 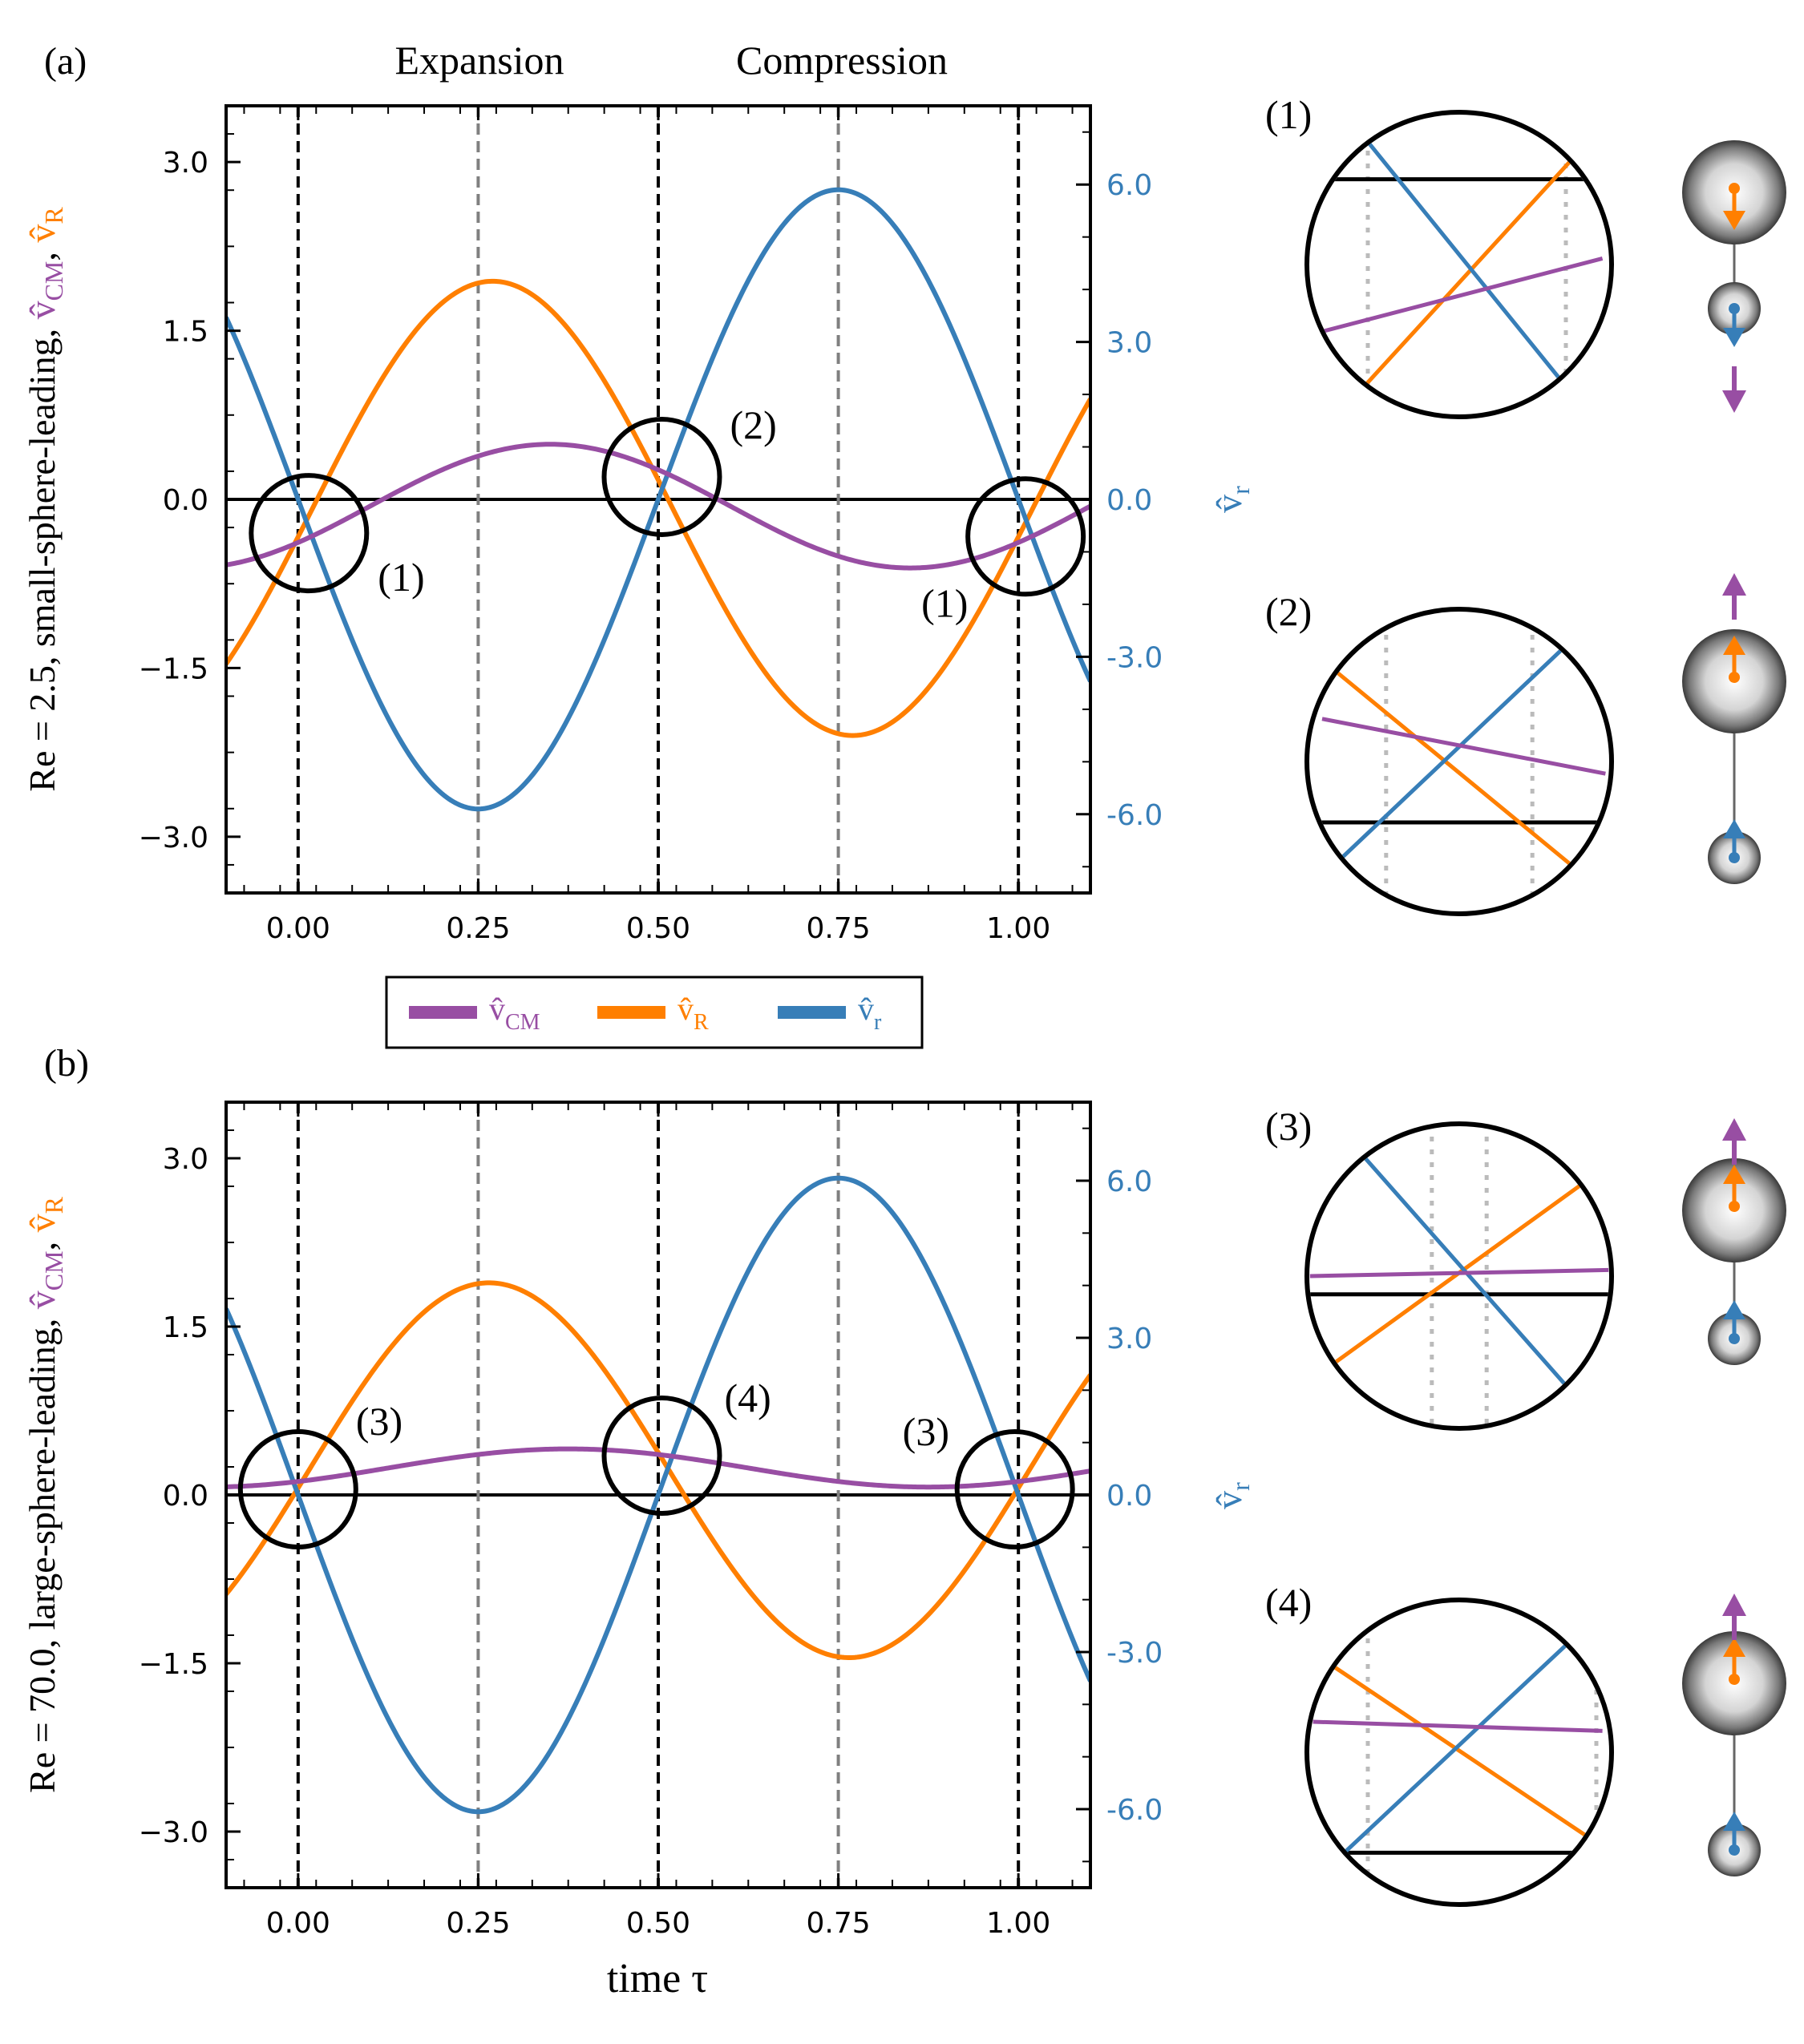 I want to click on zoom-inset: (1), so click(x=1526, y=255).